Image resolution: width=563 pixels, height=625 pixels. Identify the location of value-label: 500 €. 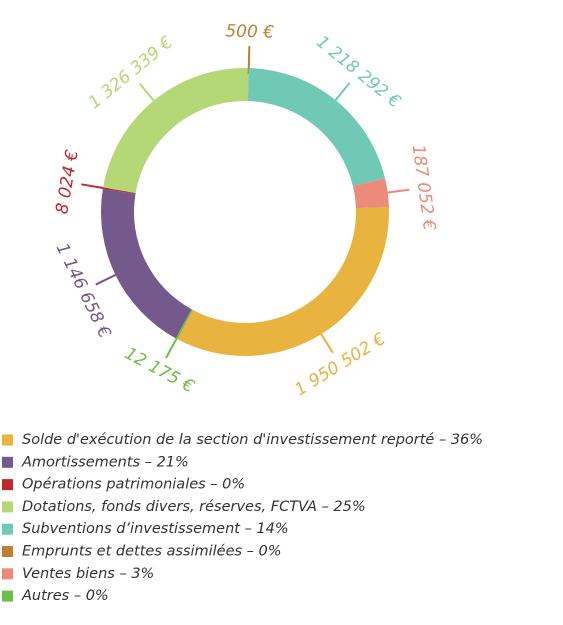
(249, 31).